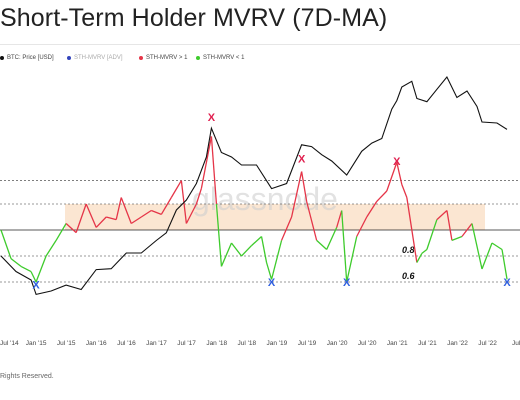 This screenshot has height=400, width=520. Describe the element at coordinates (457, 343) in the screenshot. I see `x-tick-label: Jan '22` at that location.